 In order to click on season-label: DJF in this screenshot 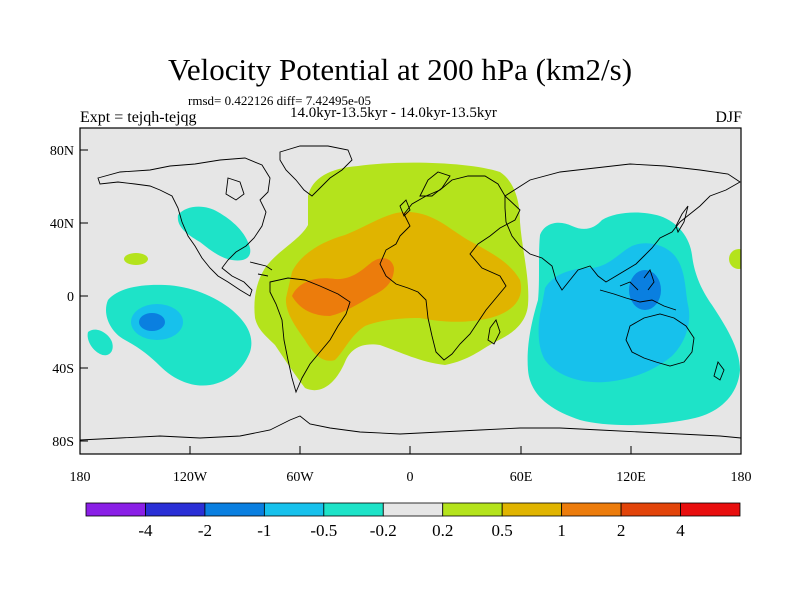, I will do `click(728, 117)`.